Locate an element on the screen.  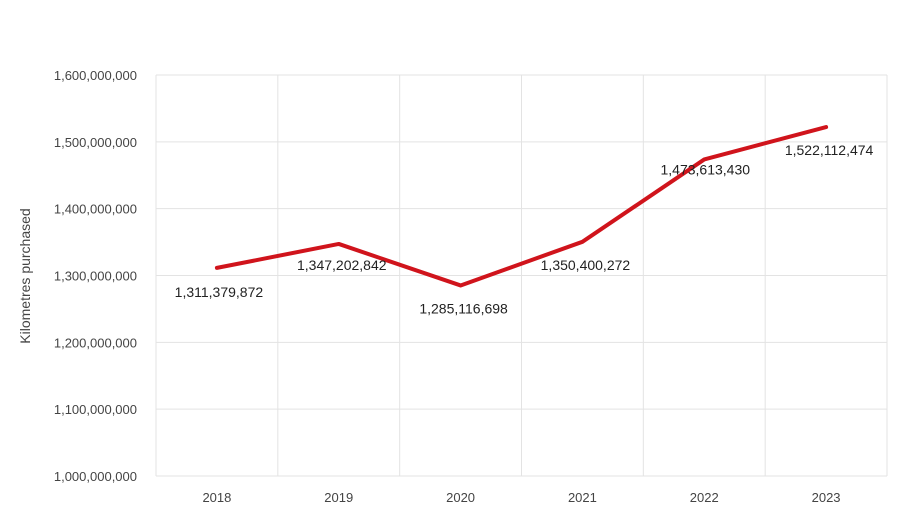
x-tick-label: 2018 is located at coordinates (216, 497).